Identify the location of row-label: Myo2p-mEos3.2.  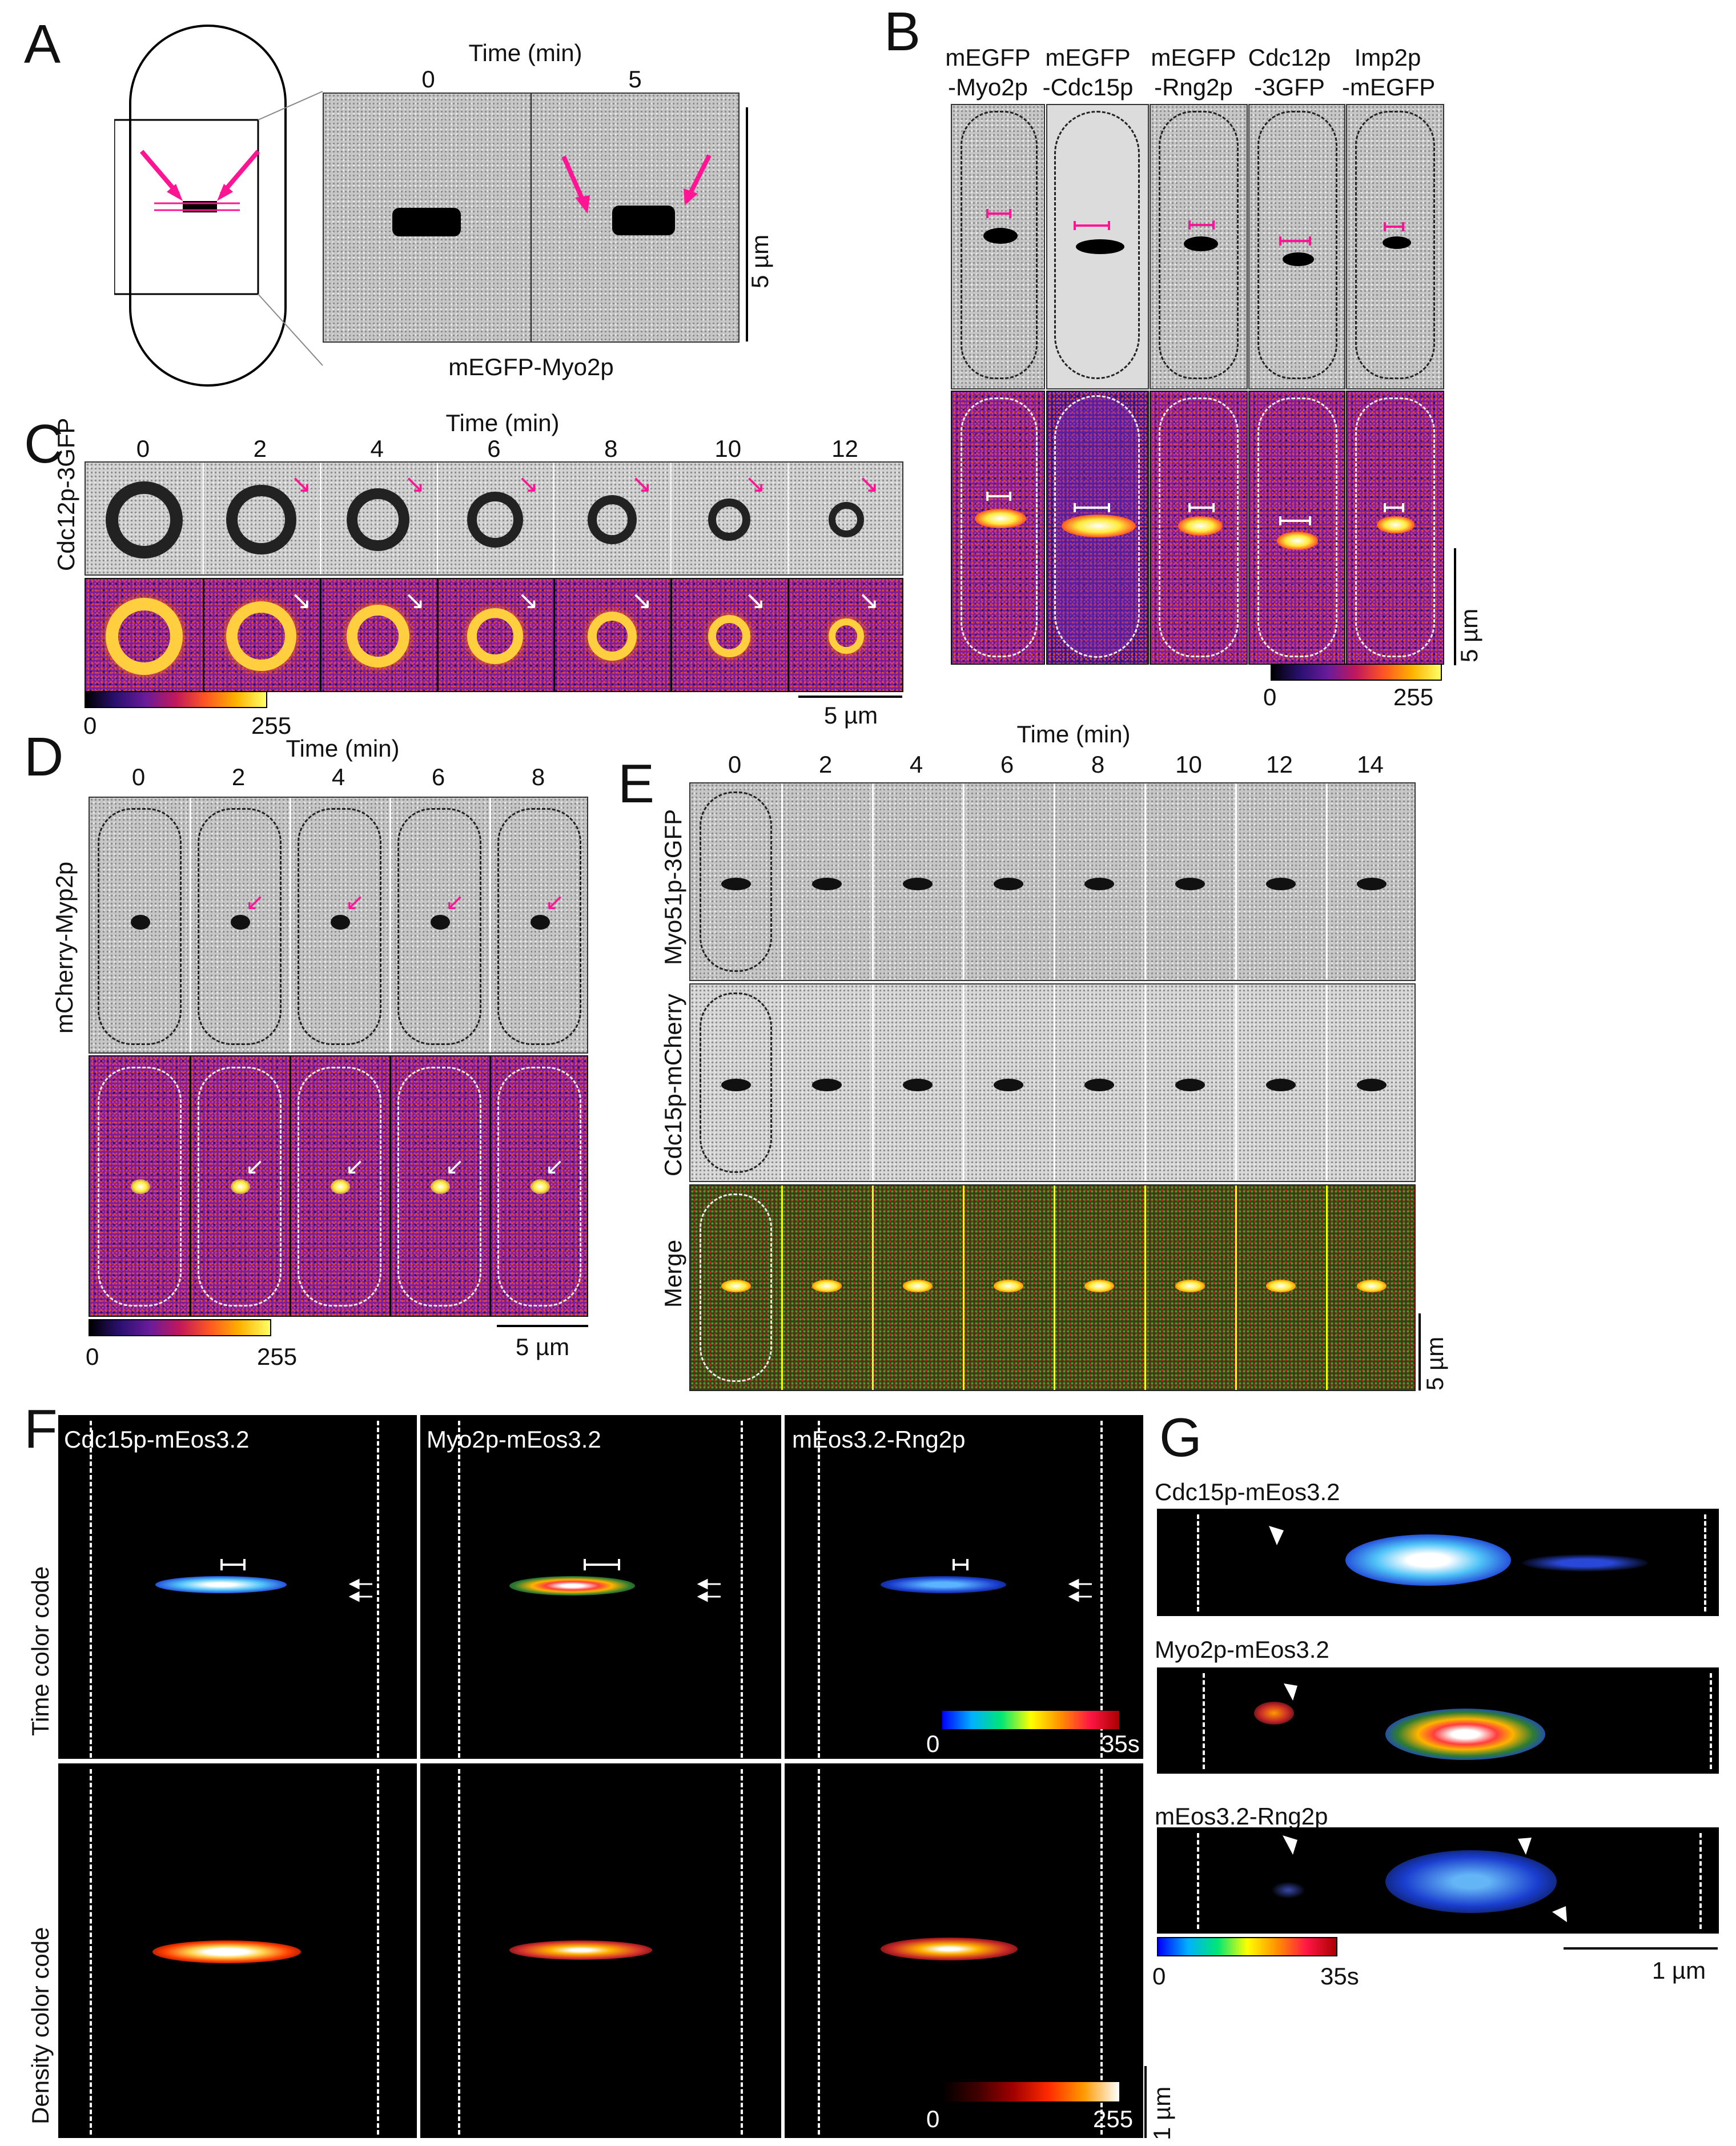
(1242, 1649).